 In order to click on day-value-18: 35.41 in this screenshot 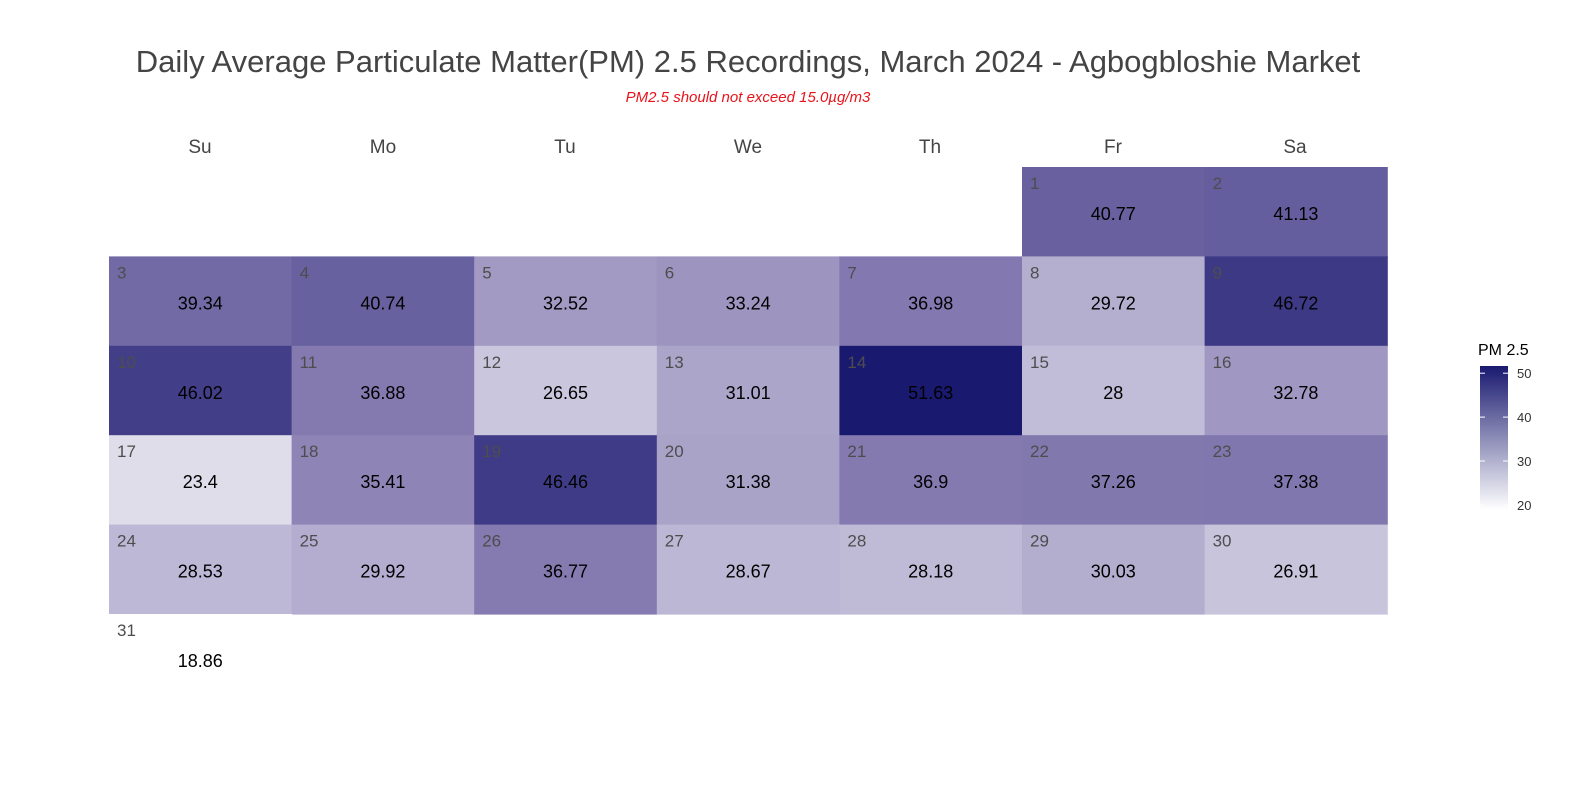, I will do `click(382, 482)`.